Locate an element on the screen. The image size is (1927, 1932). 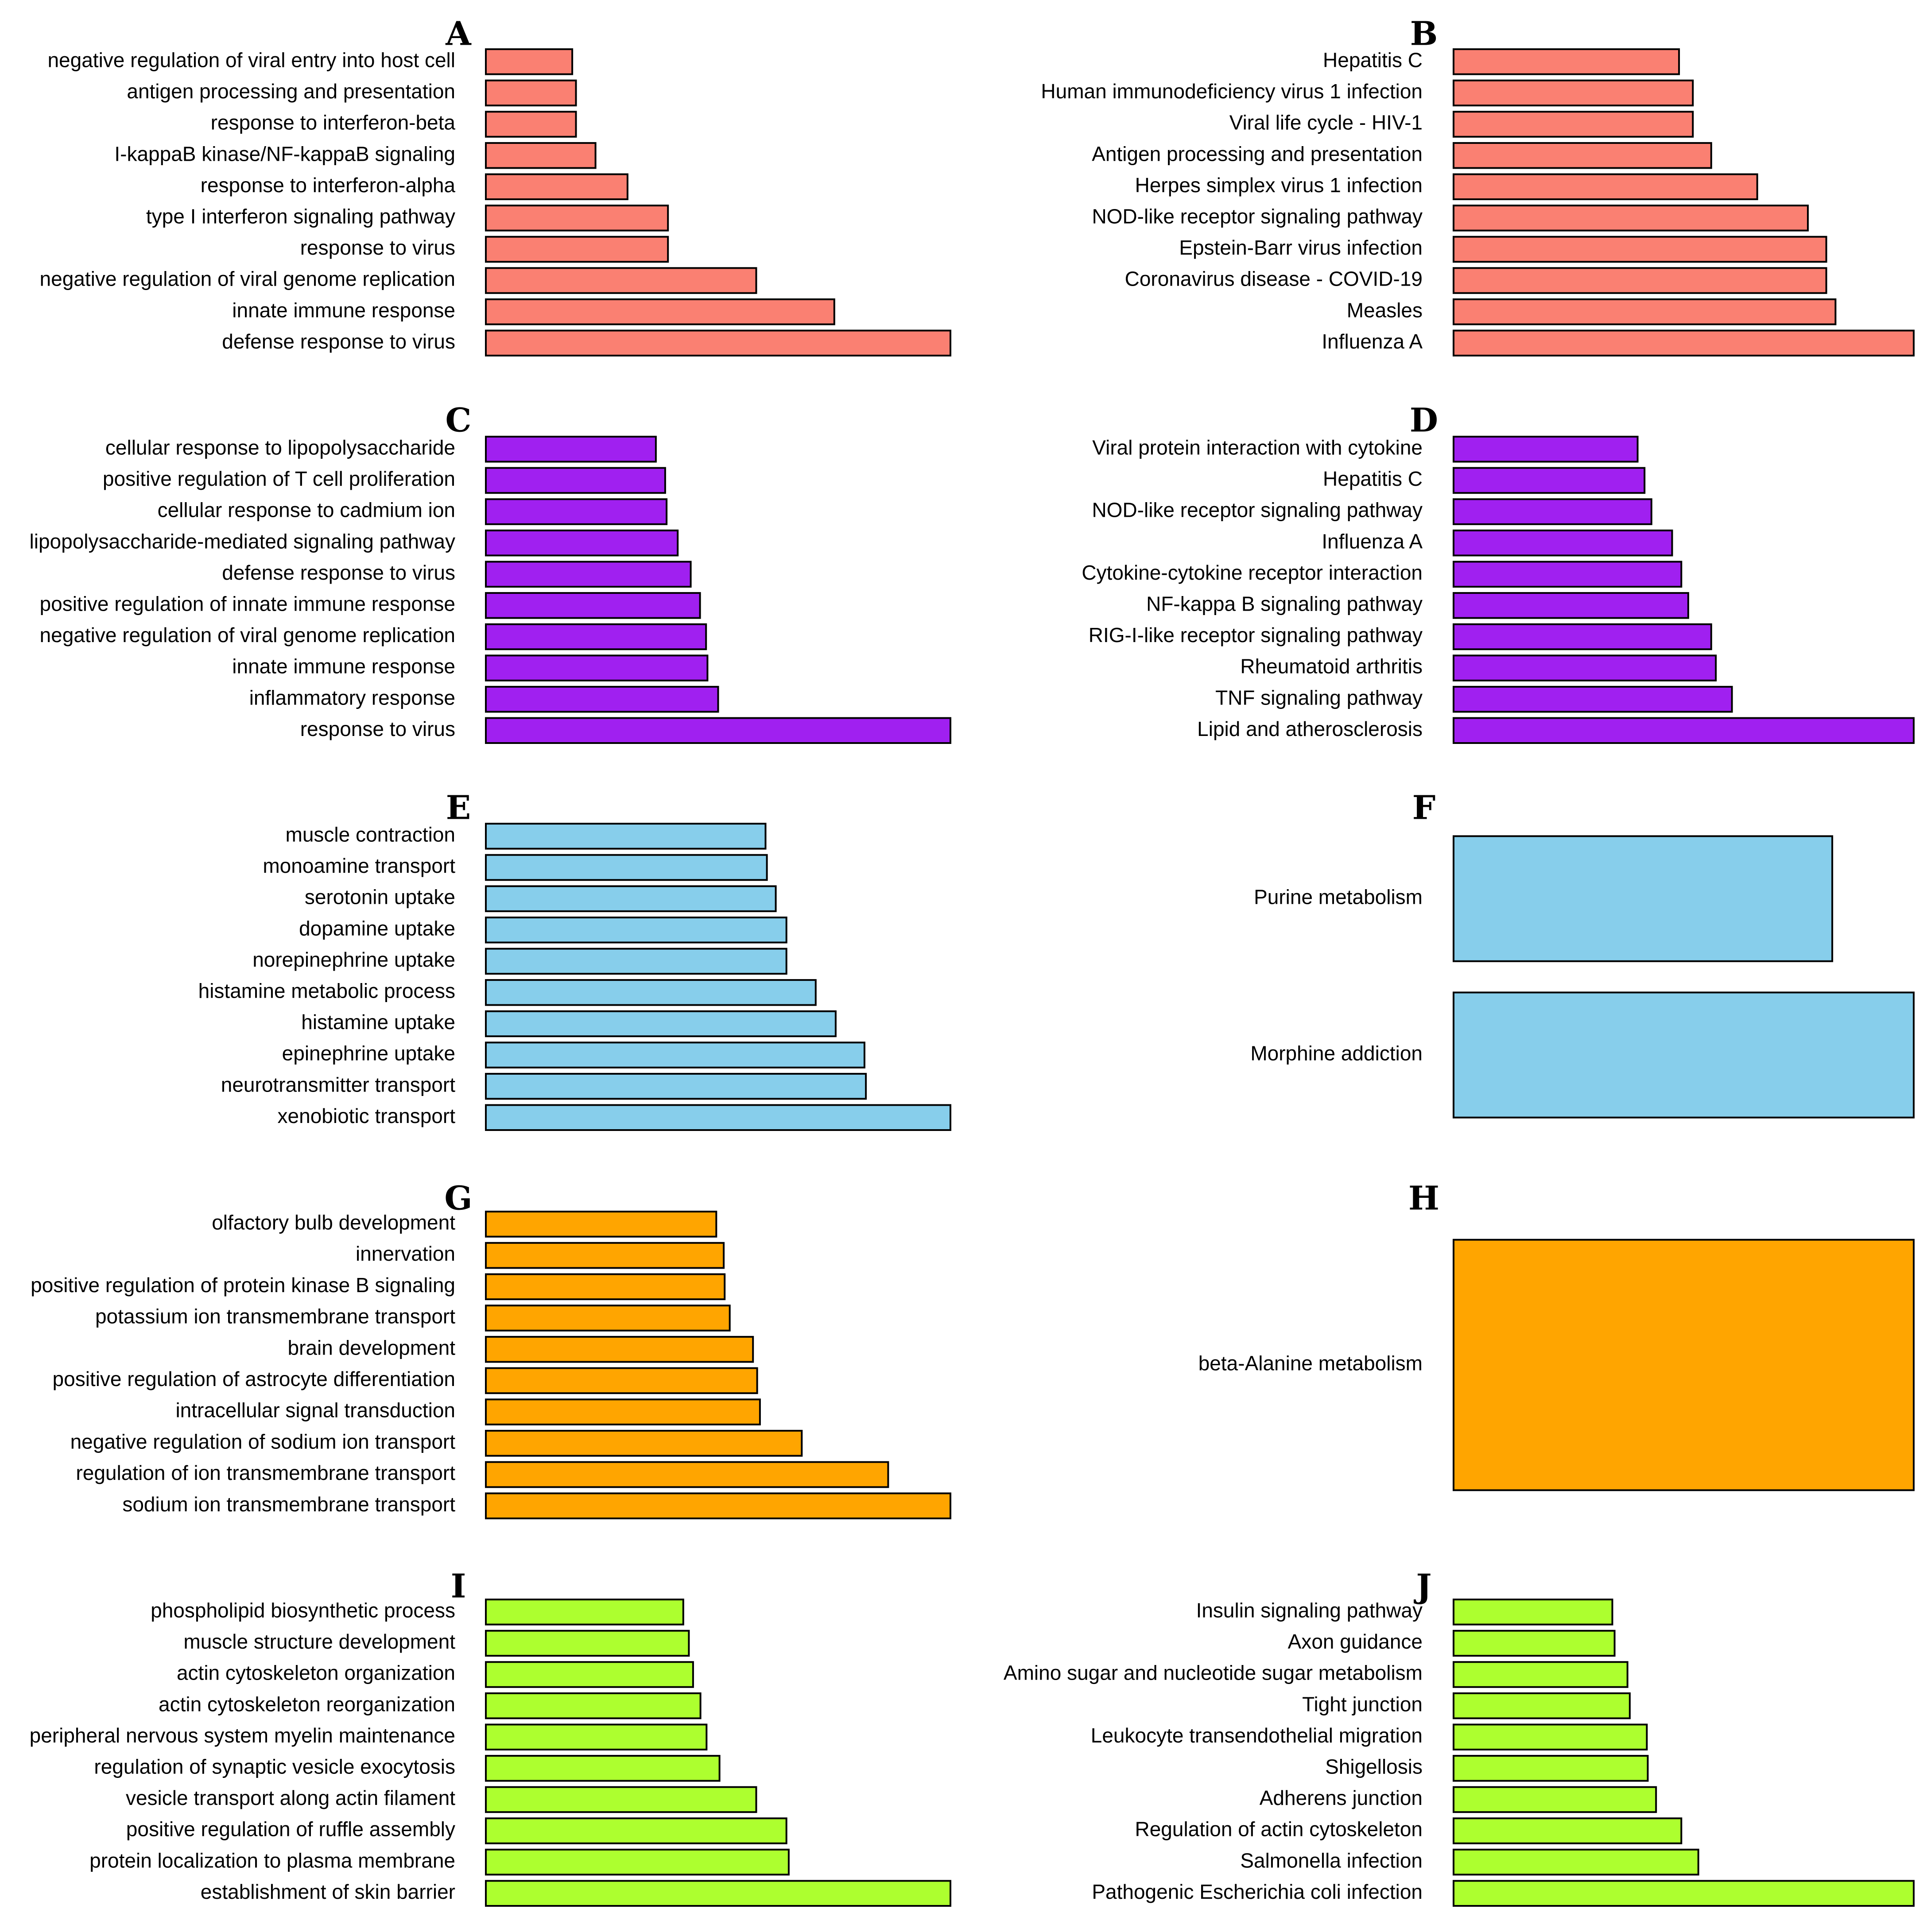
term-label-g-7: intracellular signal transduction is located at coordinates (315, 1410).